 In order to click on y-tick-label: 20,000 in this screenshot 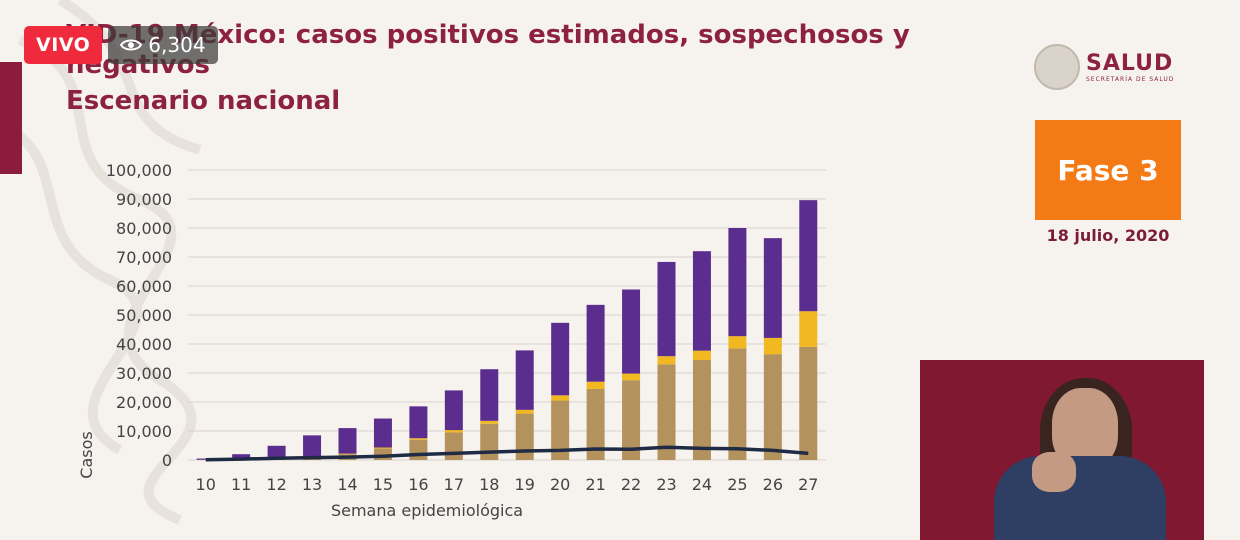, I will do `click(144, 402)`.